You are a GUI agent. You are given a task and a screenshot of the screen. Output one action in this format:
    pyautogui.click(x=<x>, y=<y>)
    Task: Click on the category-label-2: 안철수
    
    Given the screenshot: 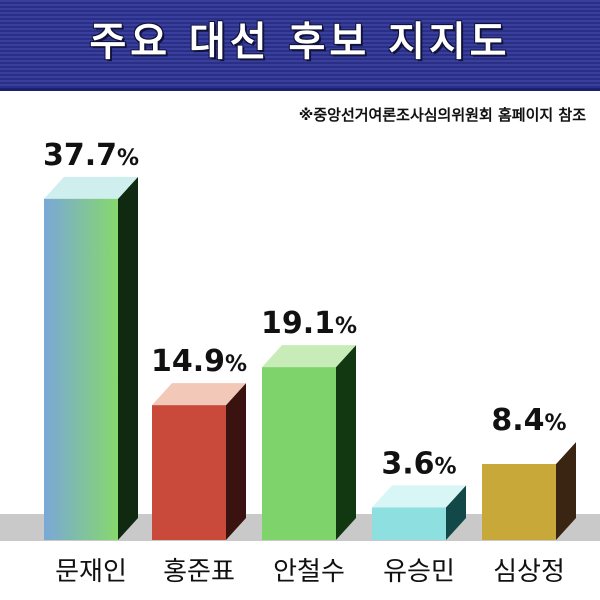 What is the action you would take?
    pyautogui.click(x=309, y=572)
    